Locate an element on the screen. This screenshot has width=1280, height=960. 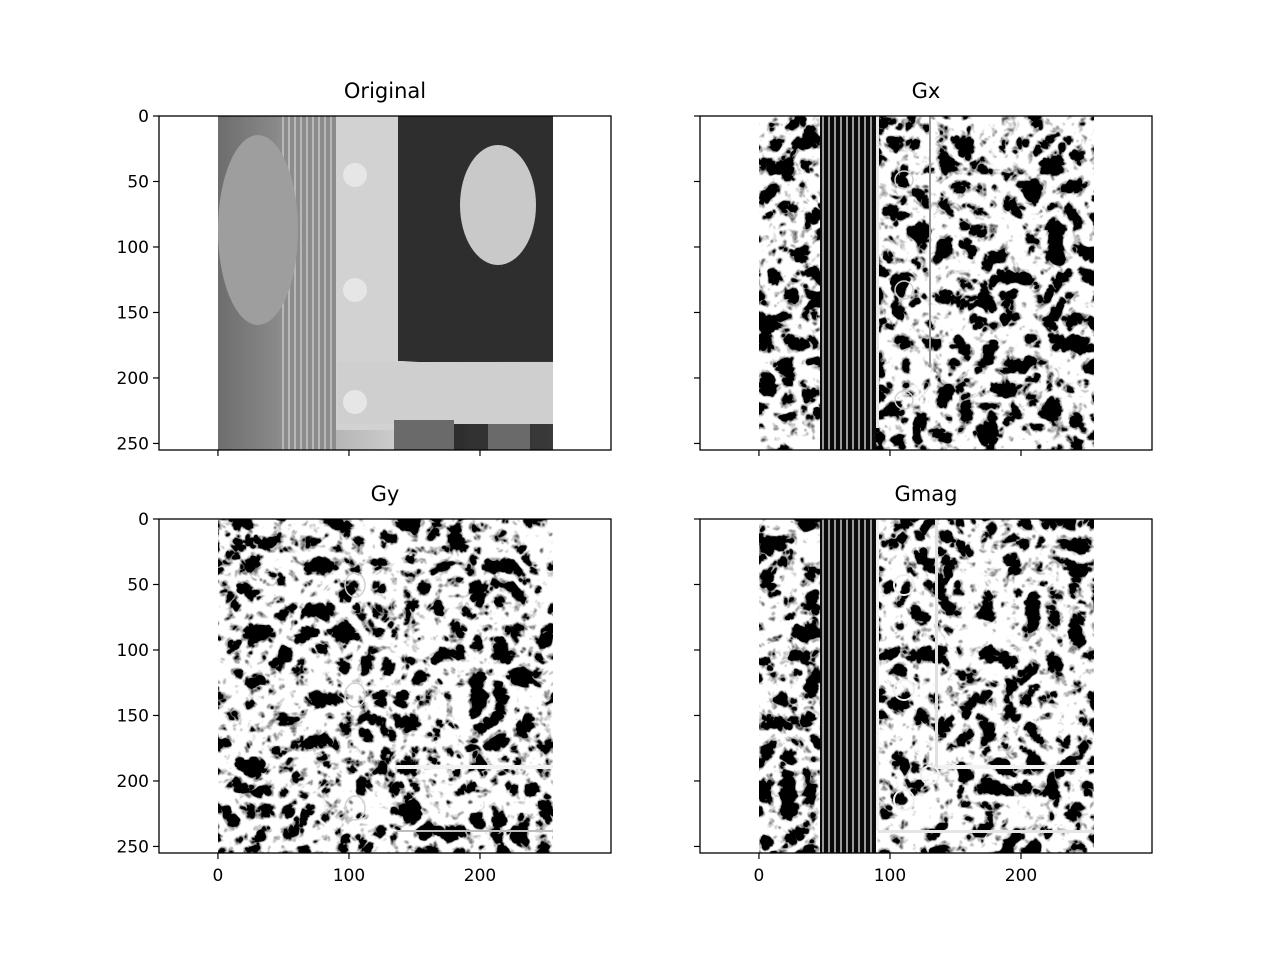
panel-original: Original is located at coordinates (385, 265).